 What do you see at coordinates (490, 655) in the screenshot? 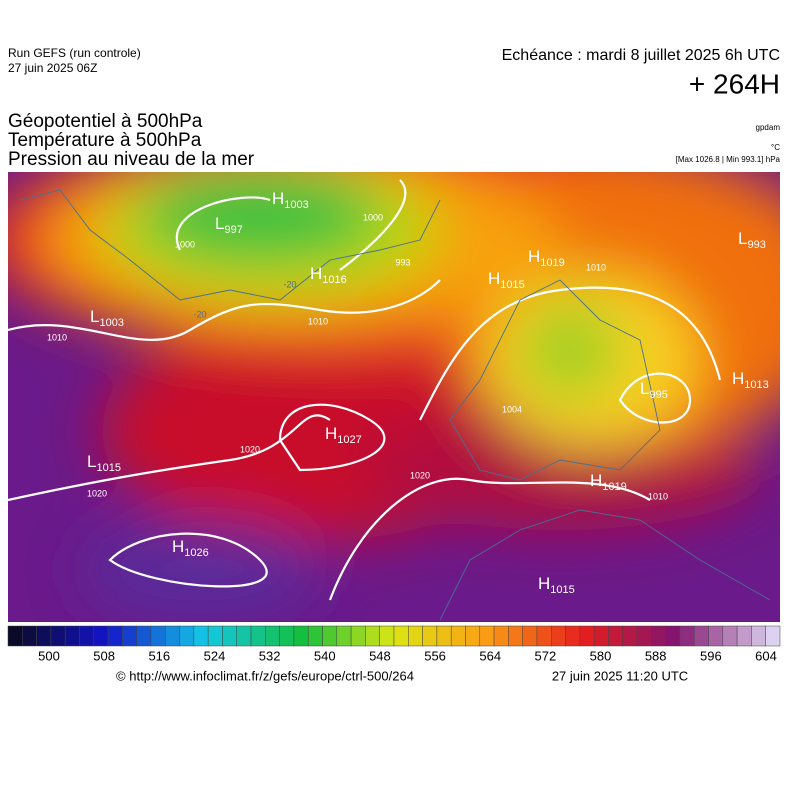
I see `colorbar-tick: 564` at bounding box center [490, 655].